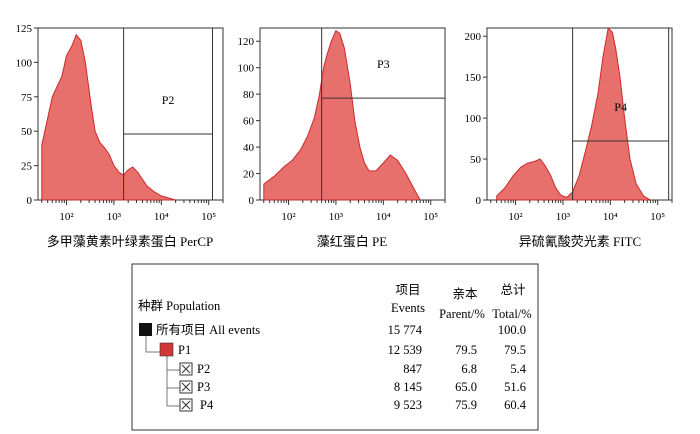 The image size is (700, 434). What do you see at coordinates (207, 405) in the screenshot?
I see `table-row-name: P4` at bounding box center [207, 405].